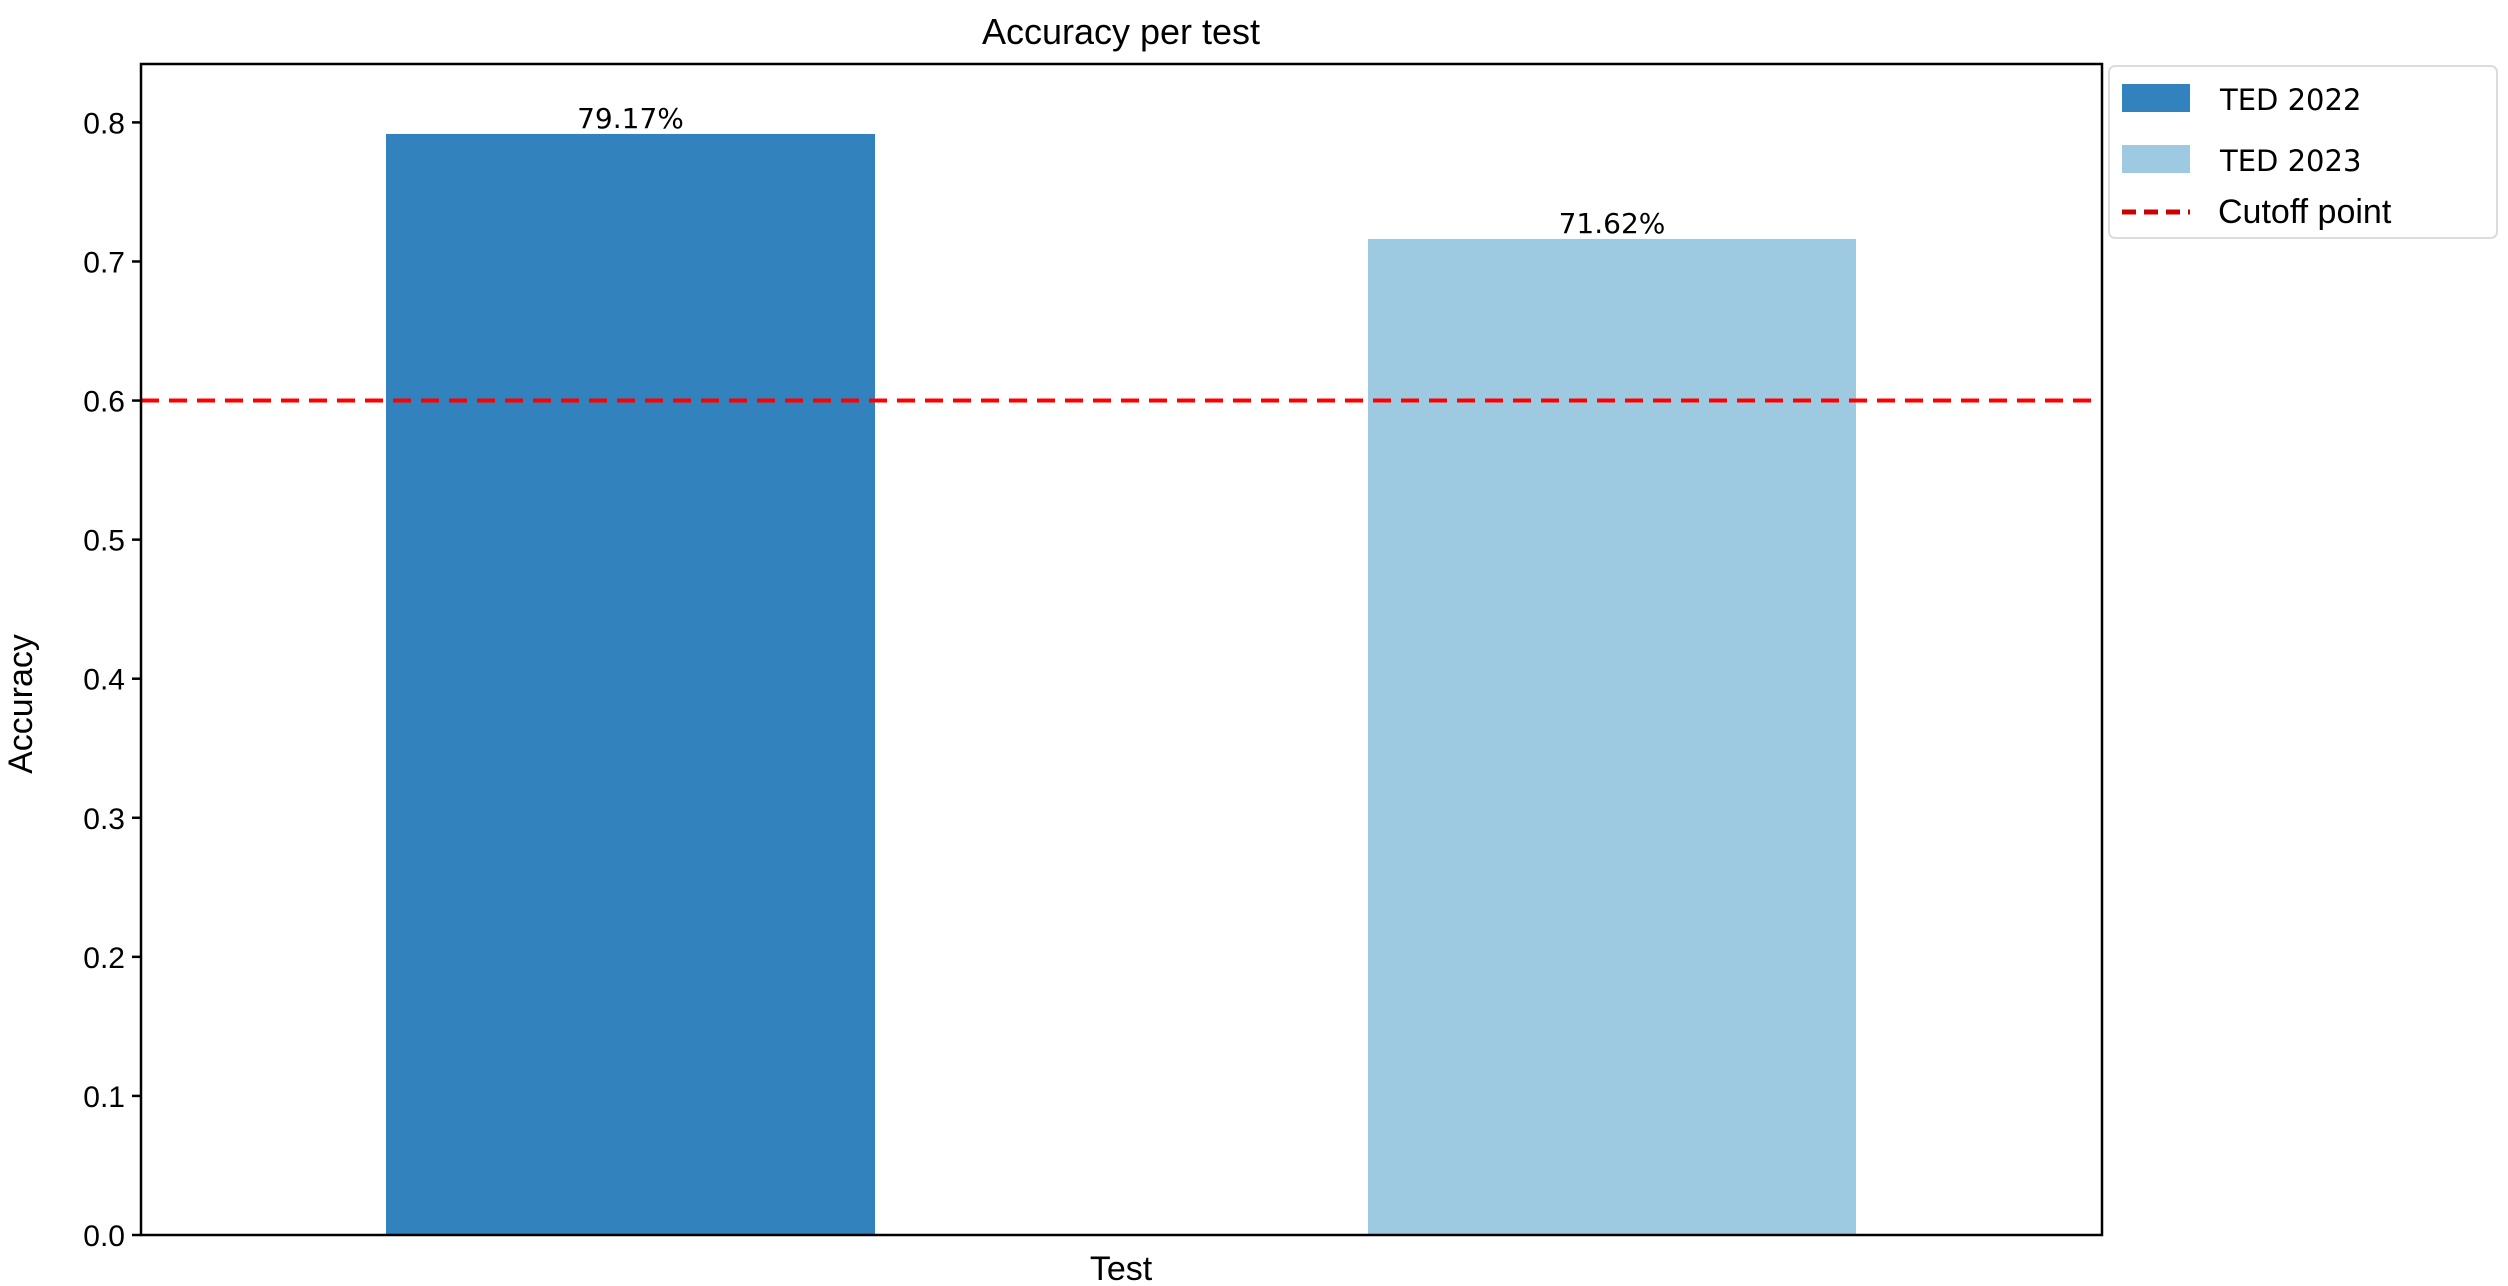 The height and width of the screenshot is (1286, 2508). I want to click on y-tick-label: 0.0, so click(104, 1236).